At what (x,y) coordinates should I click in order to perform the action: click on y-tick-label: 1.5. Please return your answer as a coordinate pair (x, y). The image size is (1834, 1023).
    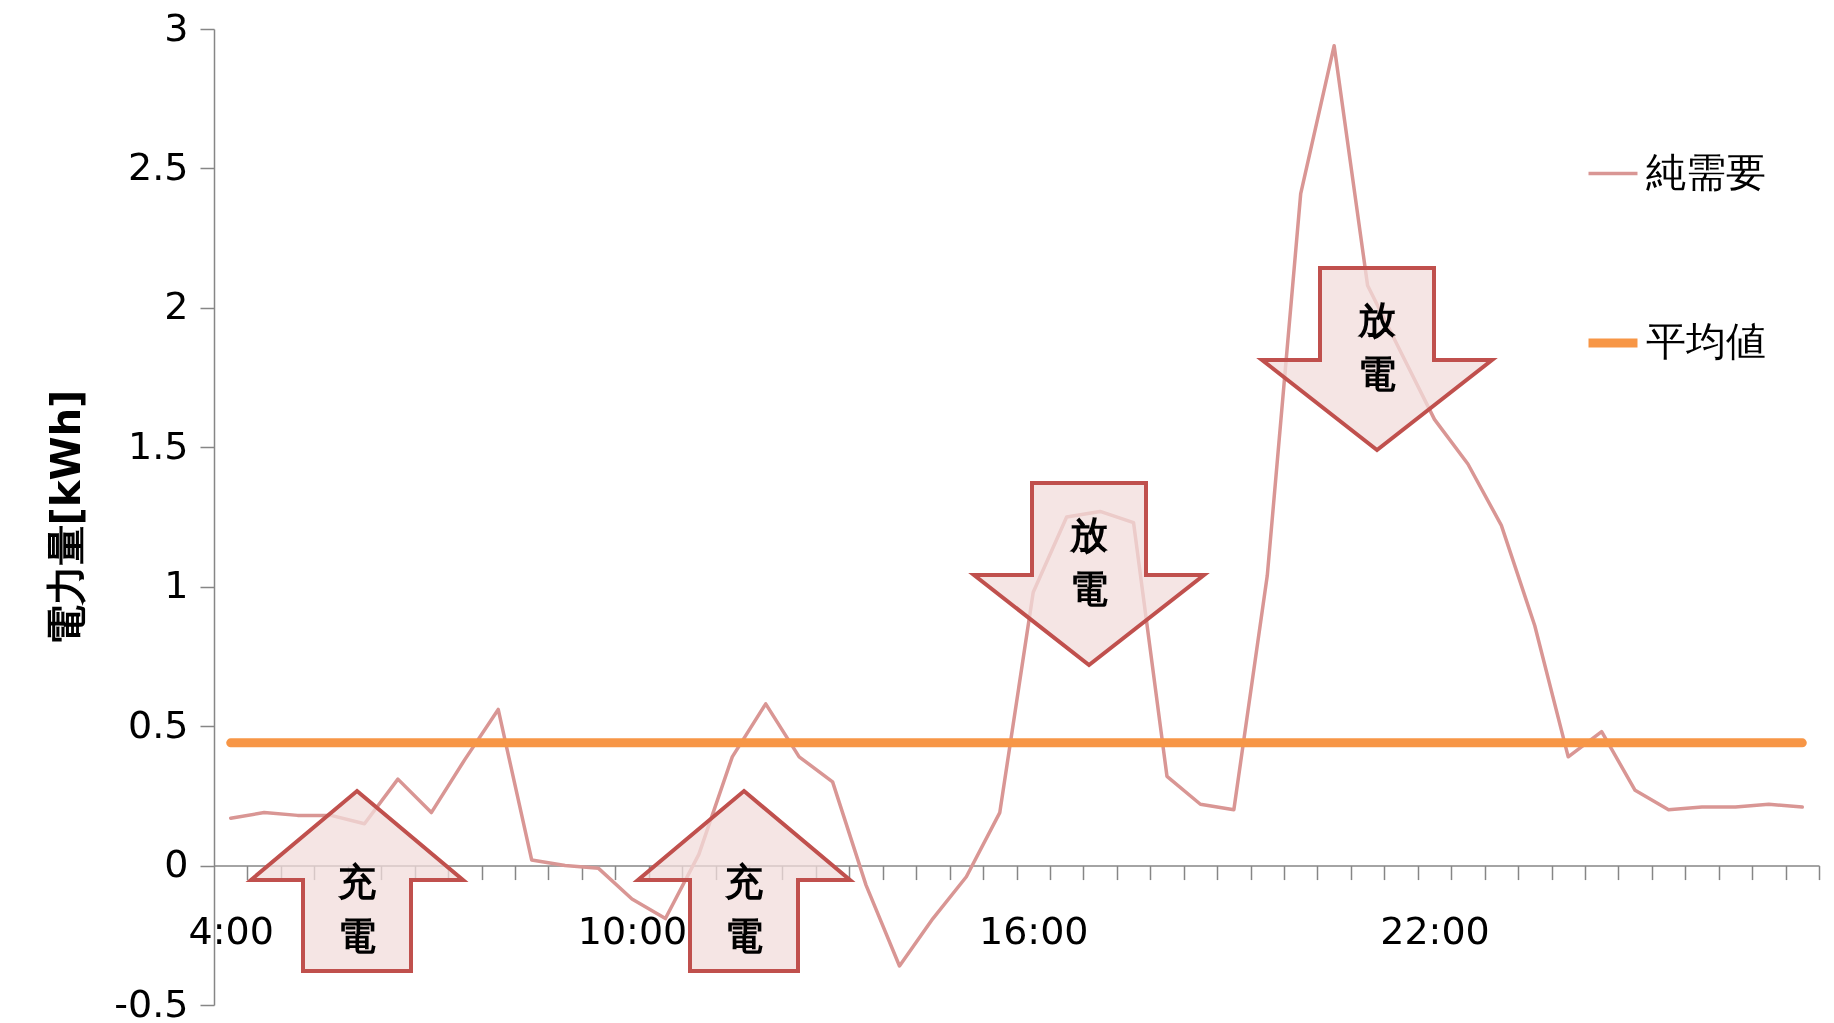
    Looking at the image, I should click on (158, 445).